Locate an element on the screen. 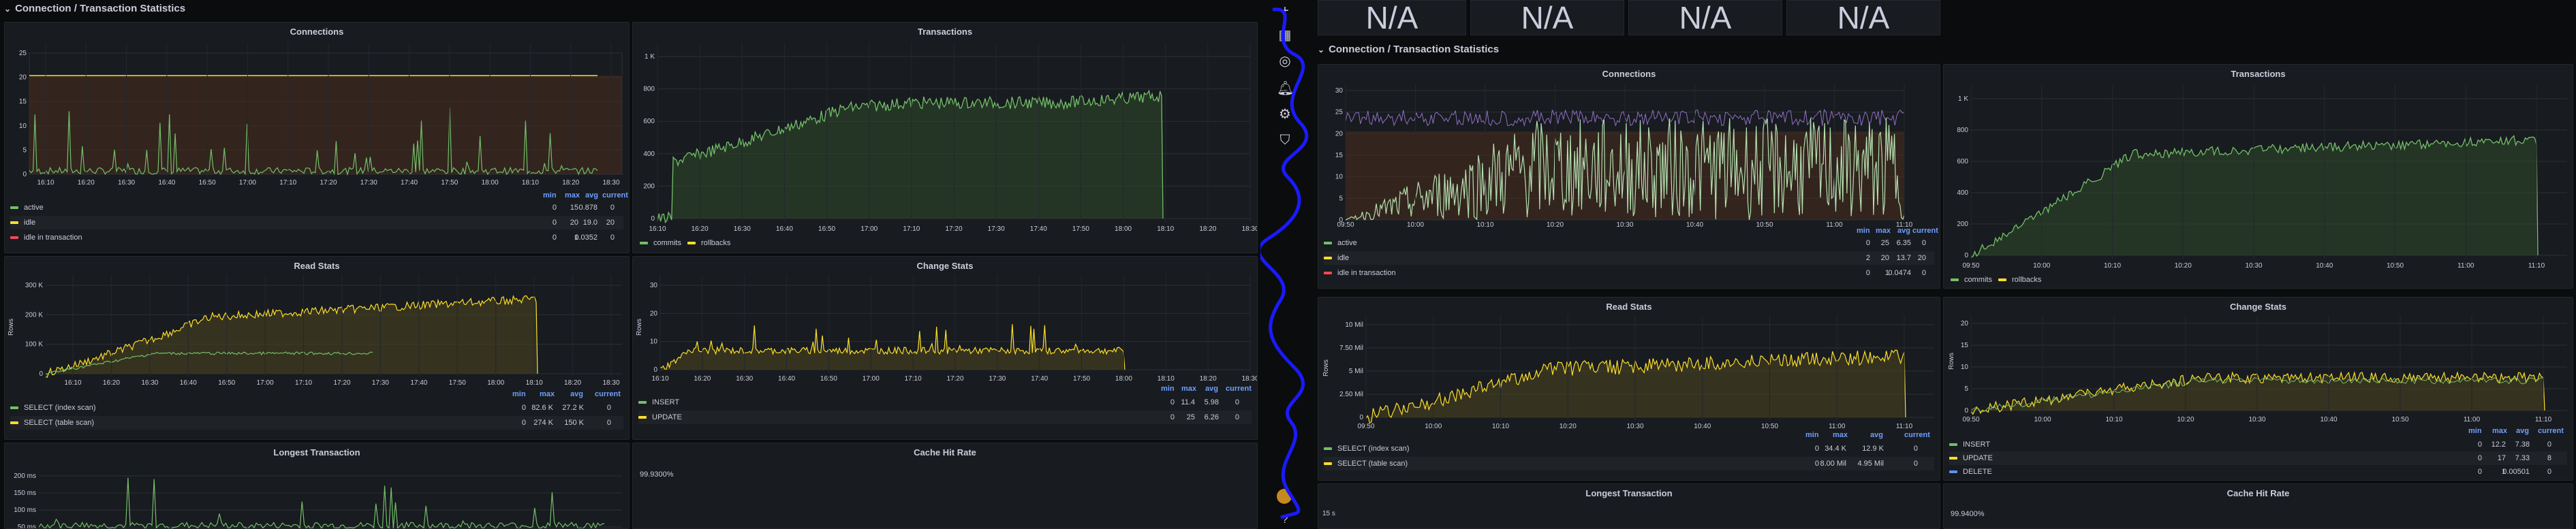  bell-icon: 🔔︎ is located at coordinates (1285, 88).